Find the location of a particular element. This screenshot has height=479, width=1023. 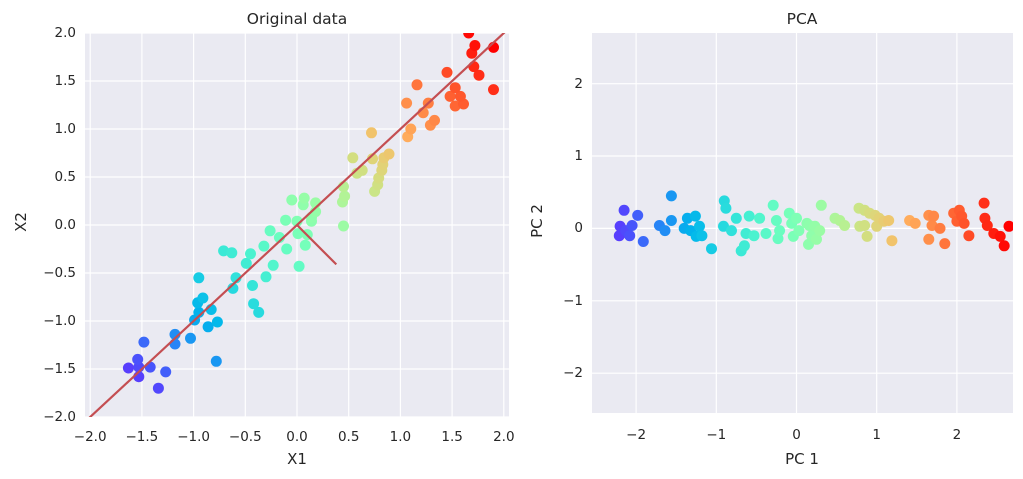

y-tick-label: 0.5 is located at coordinates (65, 177).